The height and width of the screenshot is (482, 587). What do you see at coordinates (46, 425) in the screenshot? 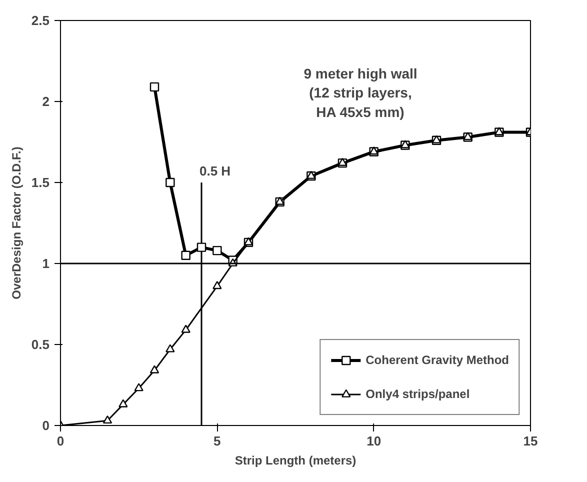
I see `y-tick-label: 0` at bounding box center [46, 425].